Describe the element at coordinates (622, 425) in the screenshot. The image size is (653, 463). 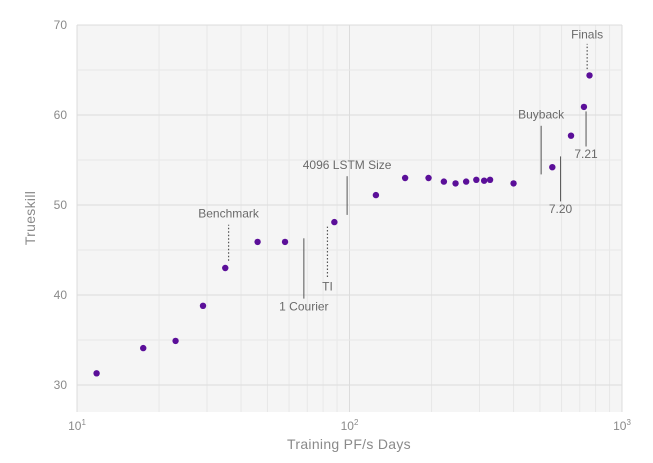
I see `x-tick-label: 10³` at that location.